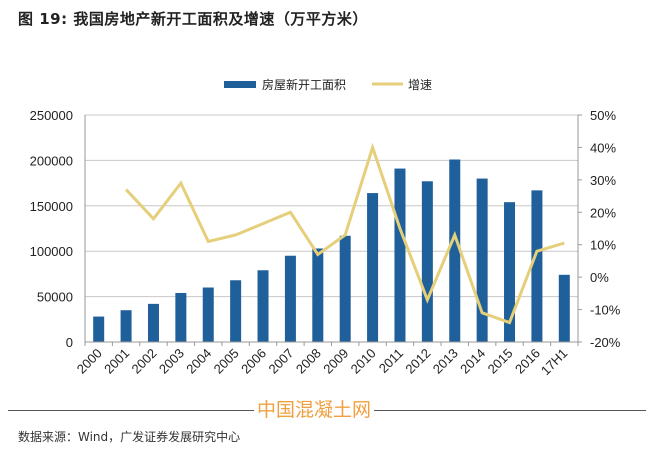  I want to click on x-tick-label: 2010, so click(363, 361).